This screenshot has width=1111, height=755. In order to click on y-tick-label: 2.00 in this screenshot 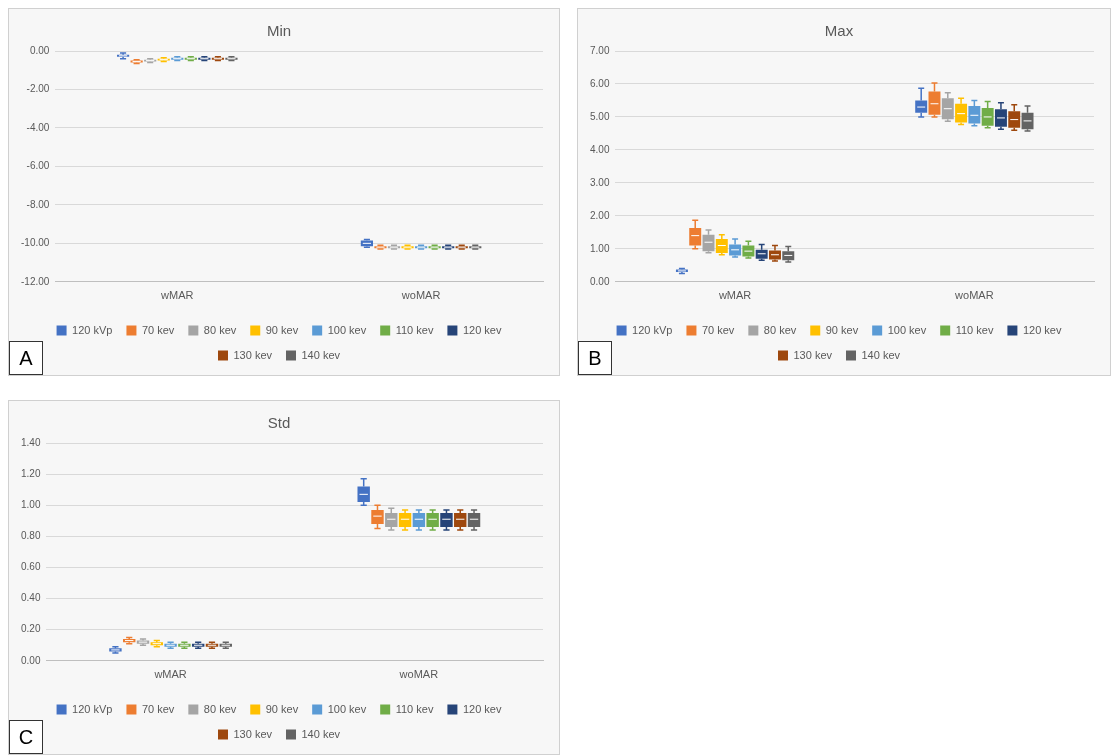, I will do `click(599, 215)`.